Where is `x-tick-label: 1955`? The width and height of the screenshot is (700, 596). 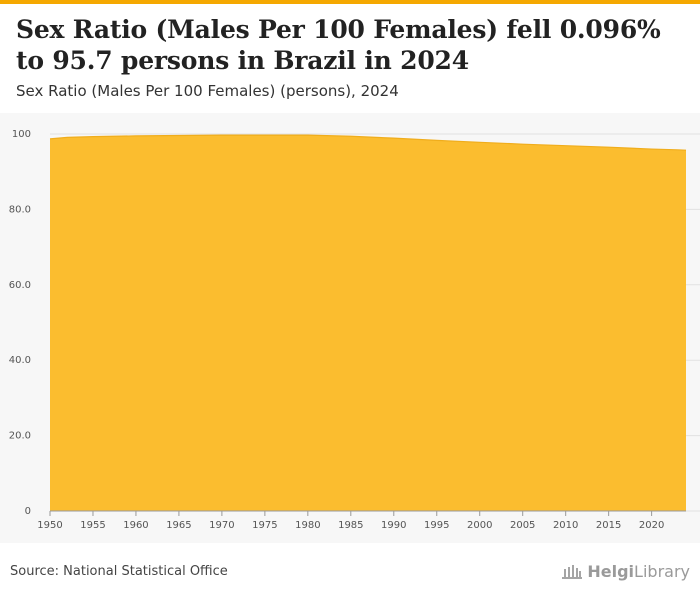
x-tick-label: 1955 is located at coordinates (92, 525).